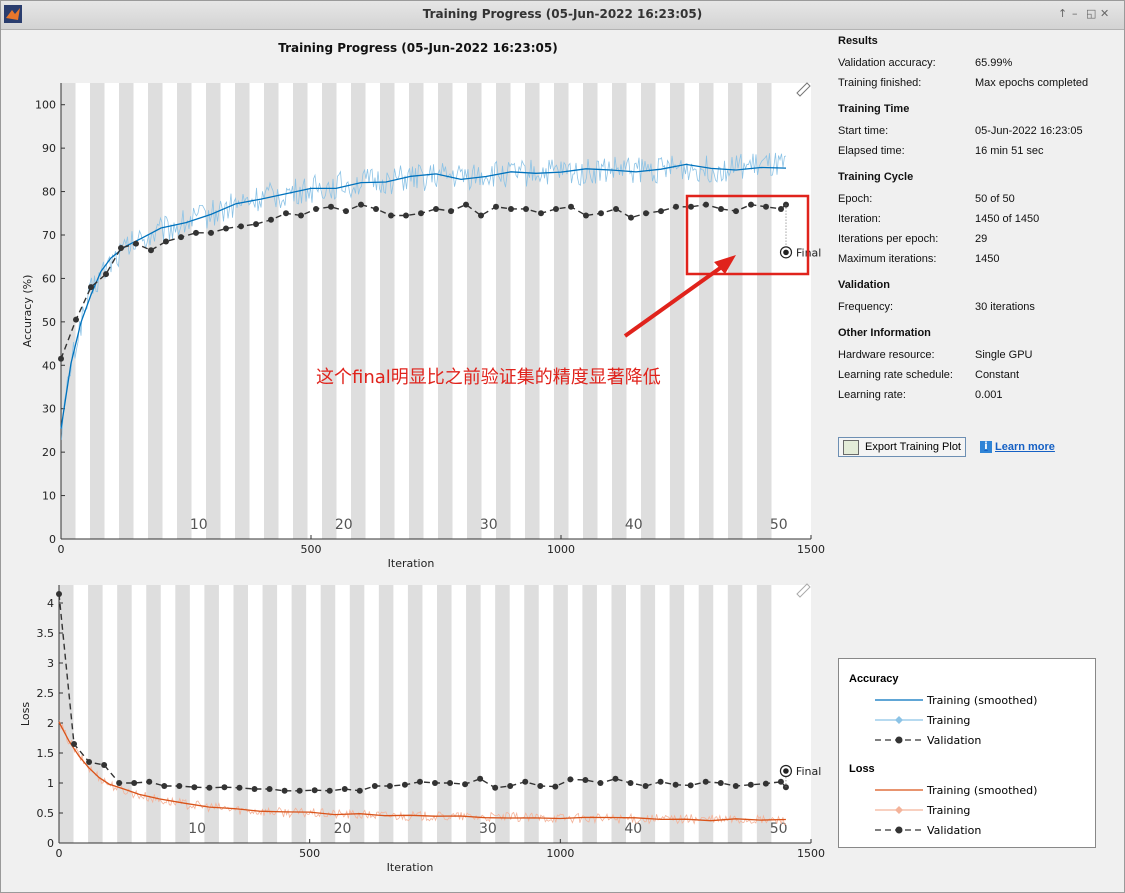 This screenshot has height=893, width=1125. I want to click on training-raw-line, so click(423, 773).